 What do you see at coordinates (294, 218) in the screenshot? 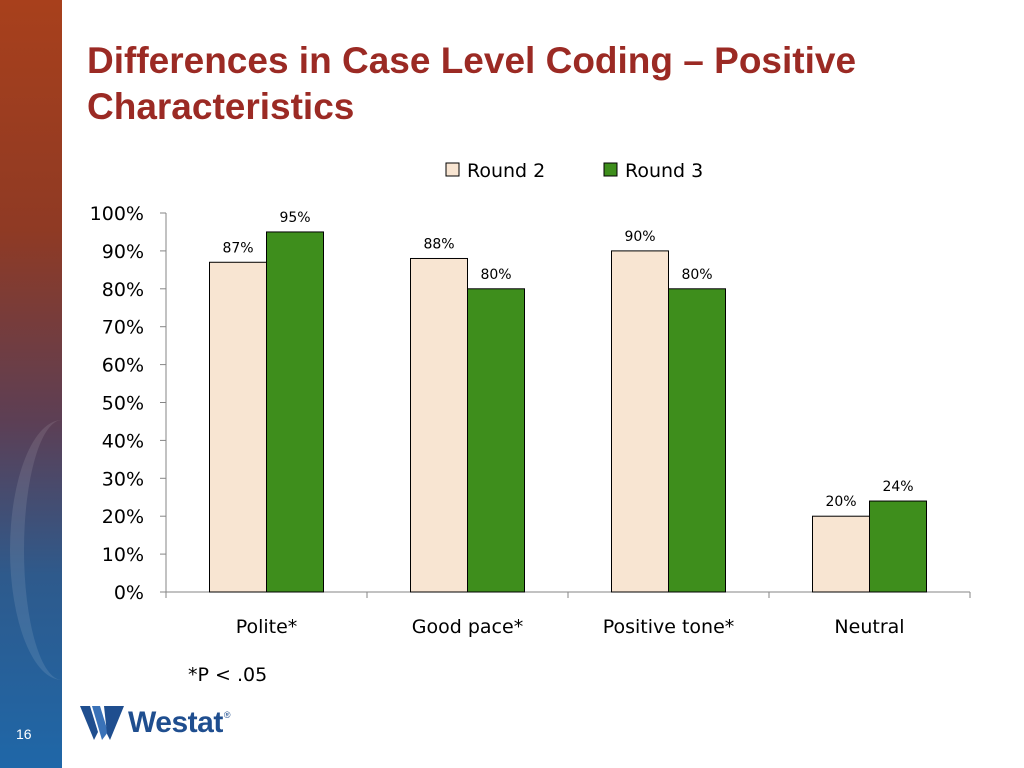
I see `data-label: 95%` at bounding box center [294, 218].